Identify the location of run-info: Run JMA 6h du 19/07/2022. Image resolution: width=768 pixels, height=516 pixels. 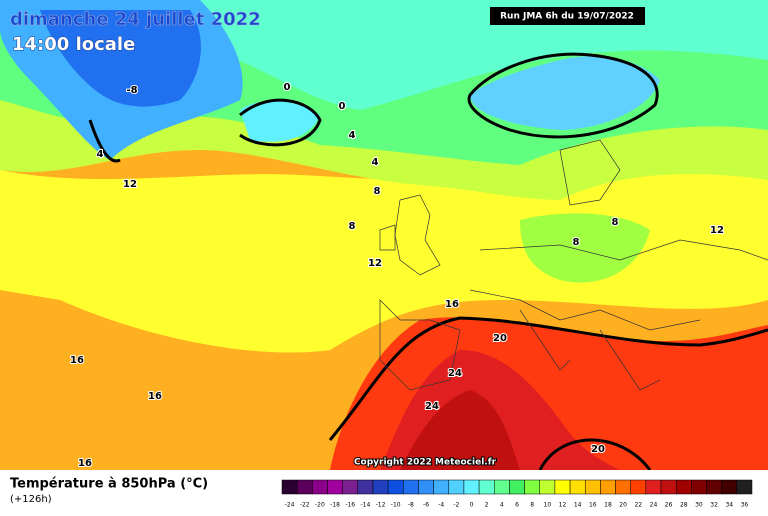
(567, 17).